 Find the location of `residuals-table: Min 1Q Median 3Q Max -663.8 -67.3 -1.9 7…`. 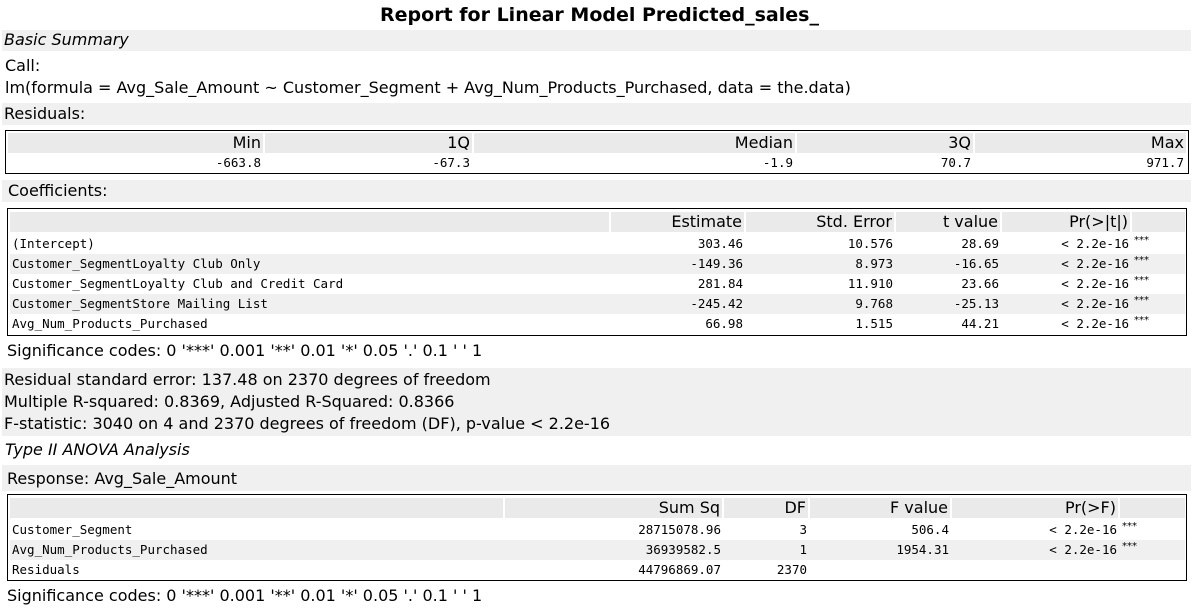

residuals-table: Min 1Q Median 3Q Max -663.8 -67.3 -1.9 7… is located at coordinates (597, 152).